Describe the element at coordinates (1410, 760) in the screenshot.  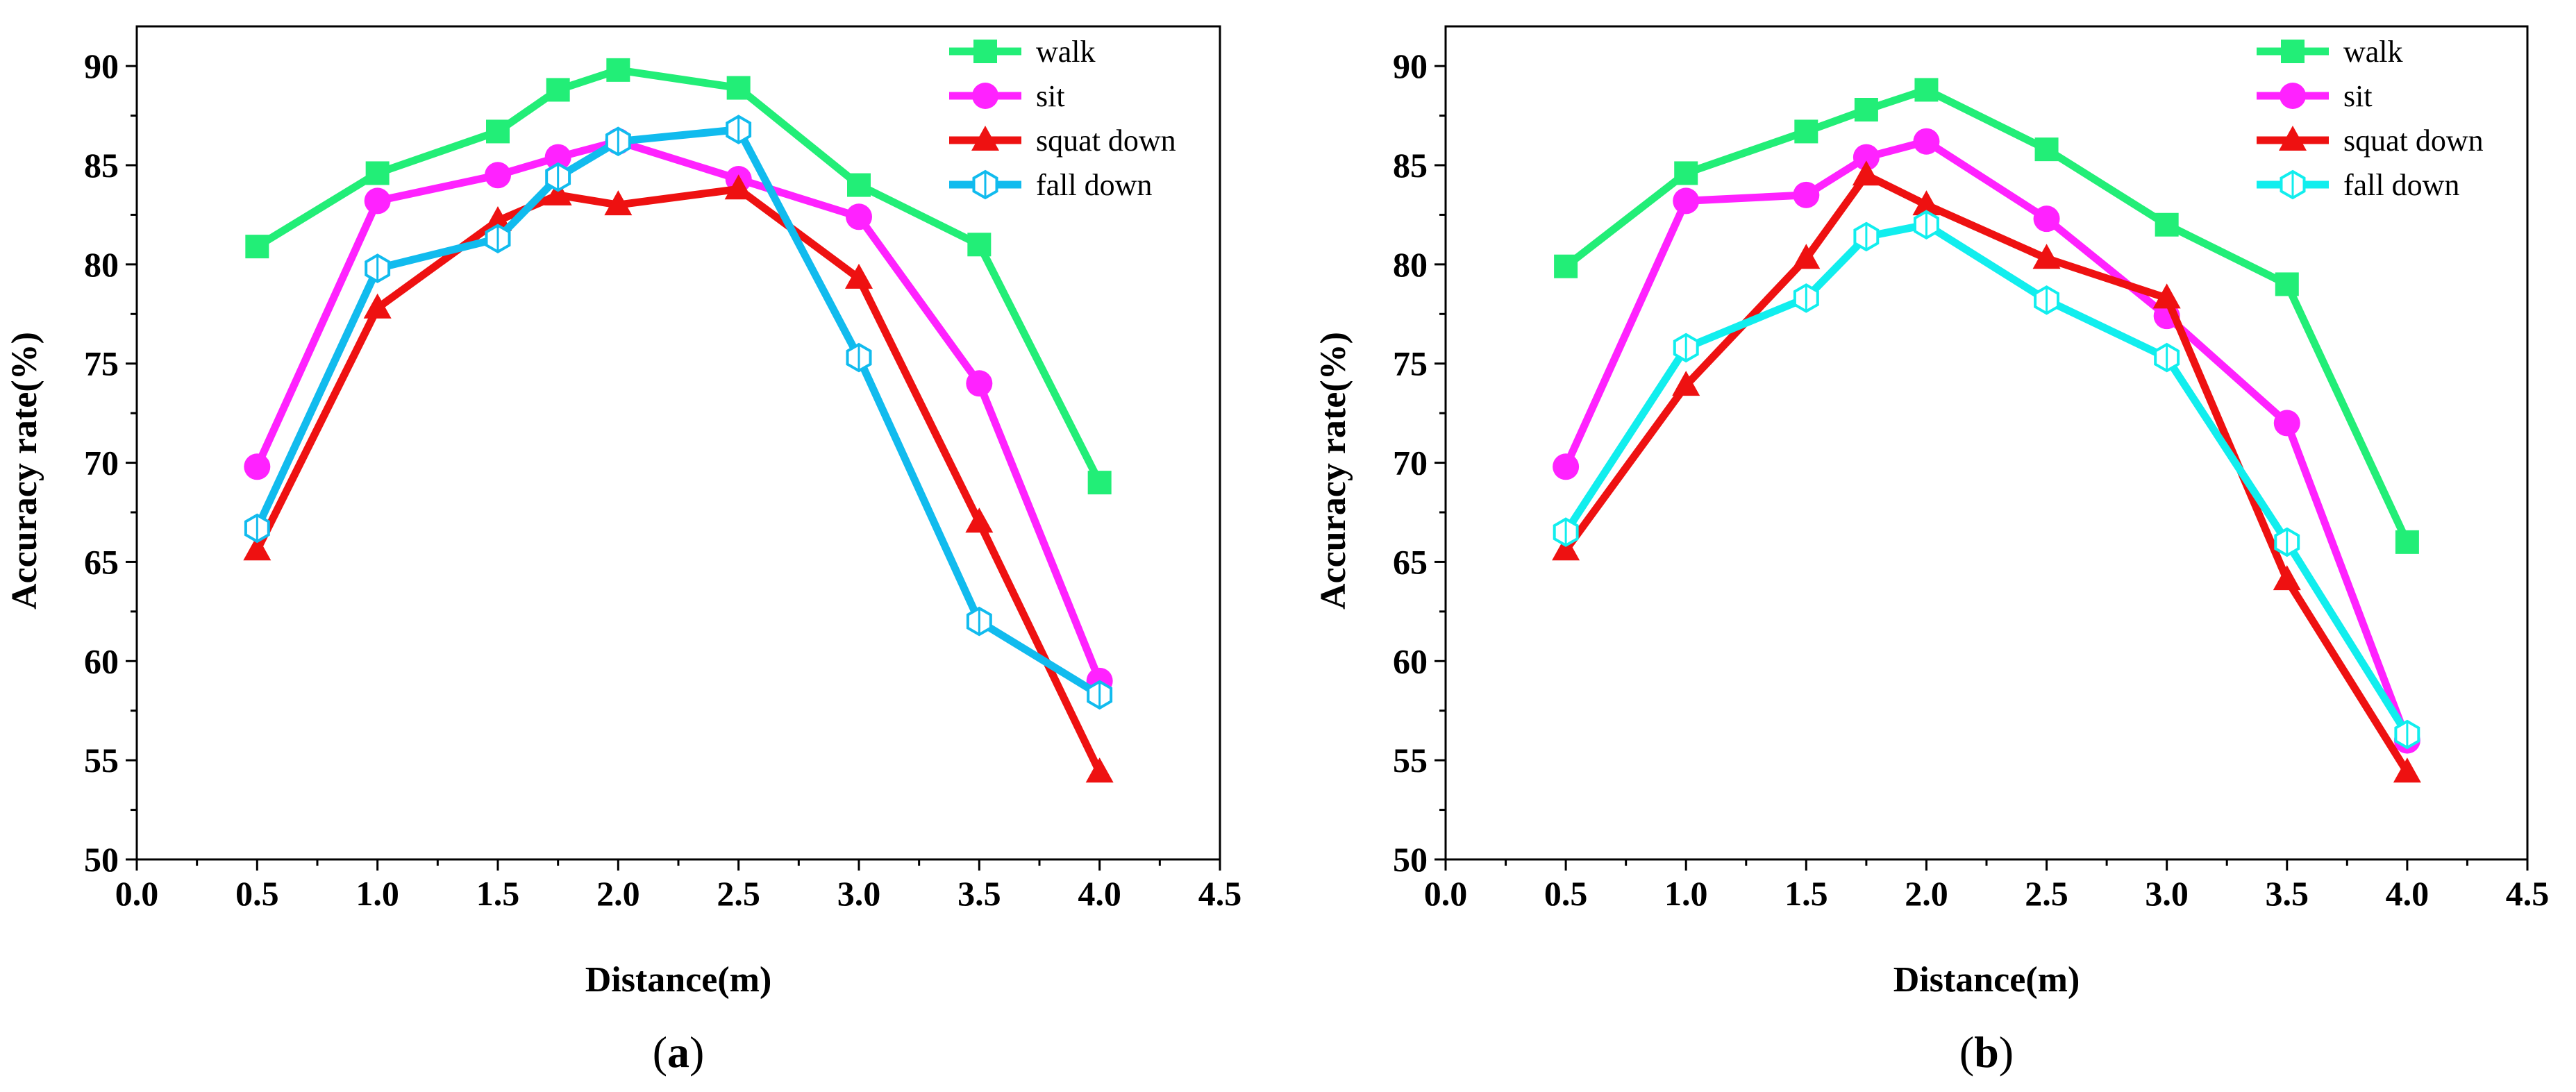
I see `y-tick-label: 55` at that location.